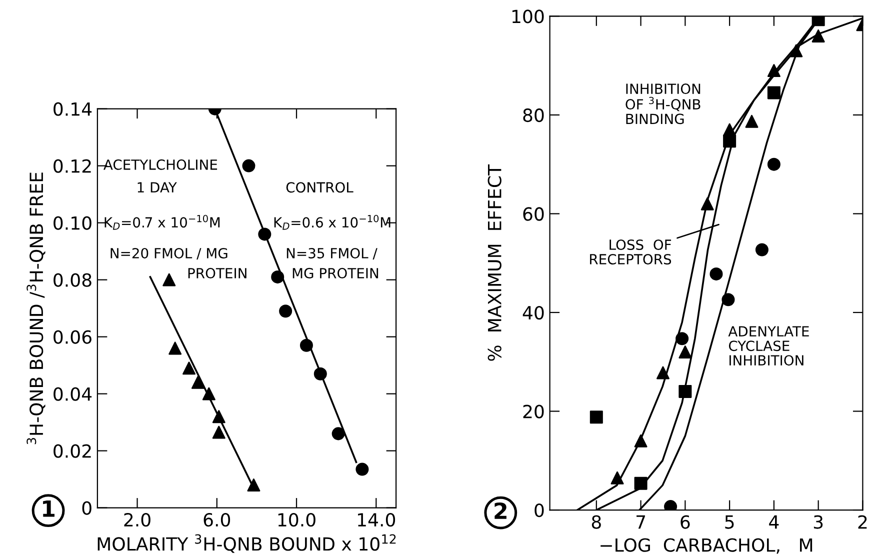 This screenshot has width=894, height=558. Describe the element at coordinates (596, 522) in the screenshot. I see `x-tick-label: 8` at that location.